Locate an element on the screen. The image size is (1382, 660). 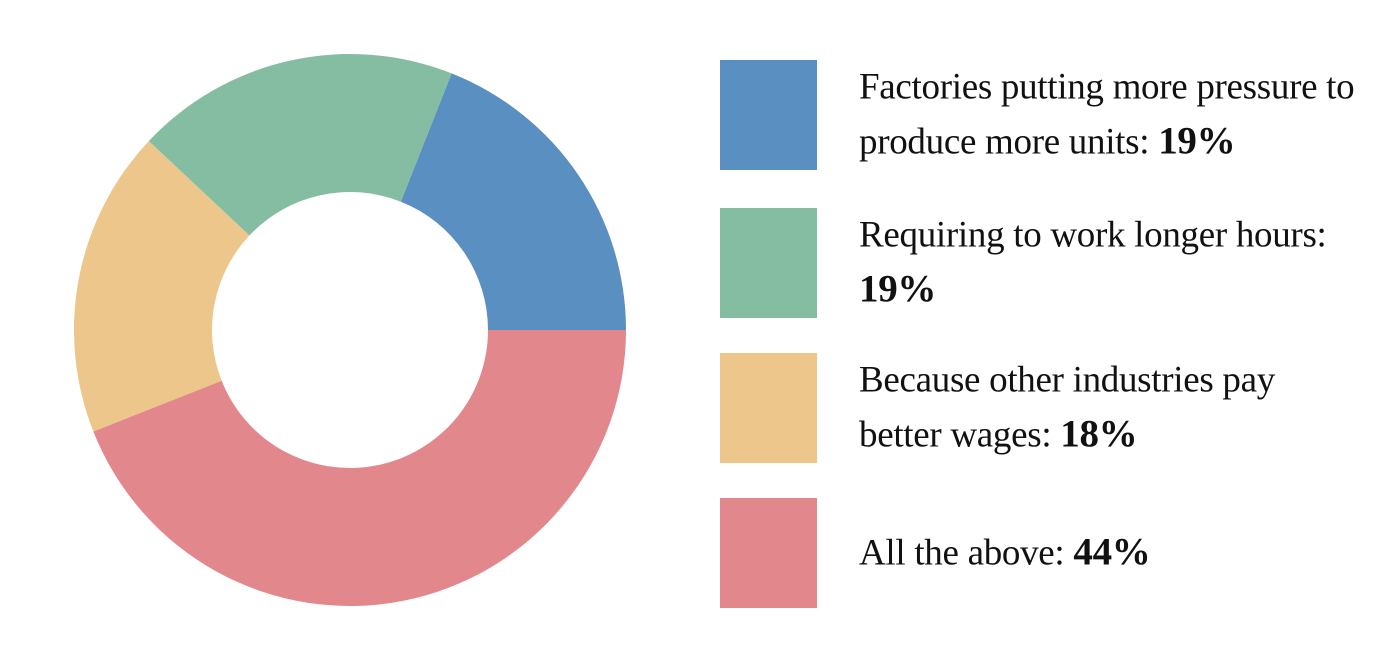
legend-item-longer-hours: Requiring to work longer hours: 19% is located at coordinates (1040, 263).